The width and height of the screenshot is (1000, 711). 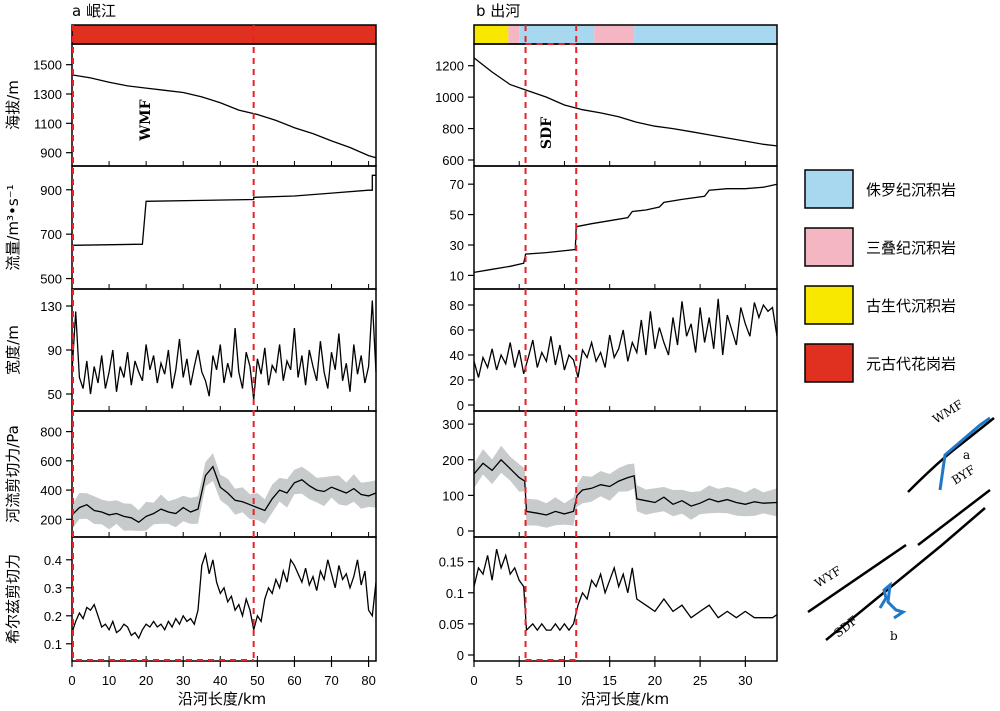 I want to click on legend-label-triassic: 三叠纪沉积岩, so click(x=911, y=248).